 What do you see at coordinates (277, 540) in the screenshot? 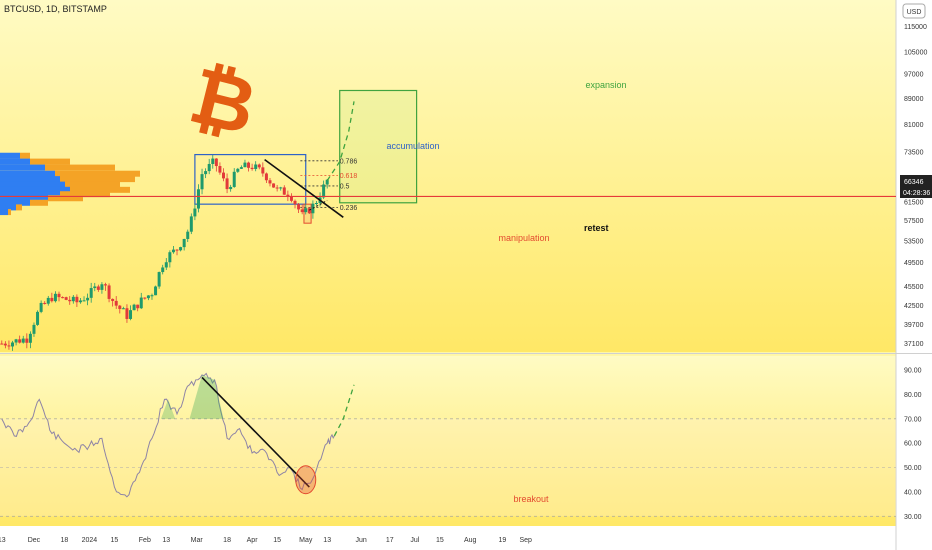
I see `time-tick-label: 15` at bounding box center [277, 540].